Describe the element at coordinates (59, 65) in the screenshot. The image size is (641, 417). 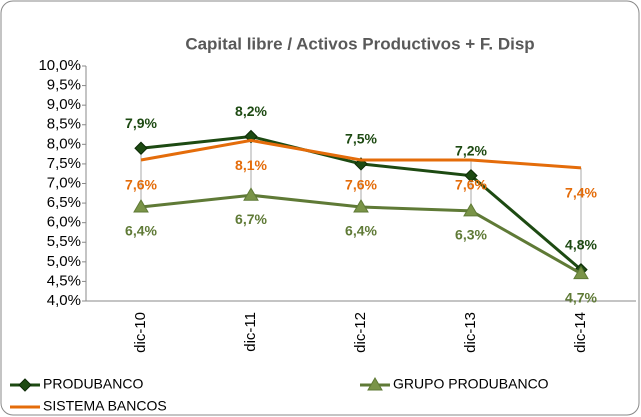
I see `y-tick-label: 10,0%` at that location.